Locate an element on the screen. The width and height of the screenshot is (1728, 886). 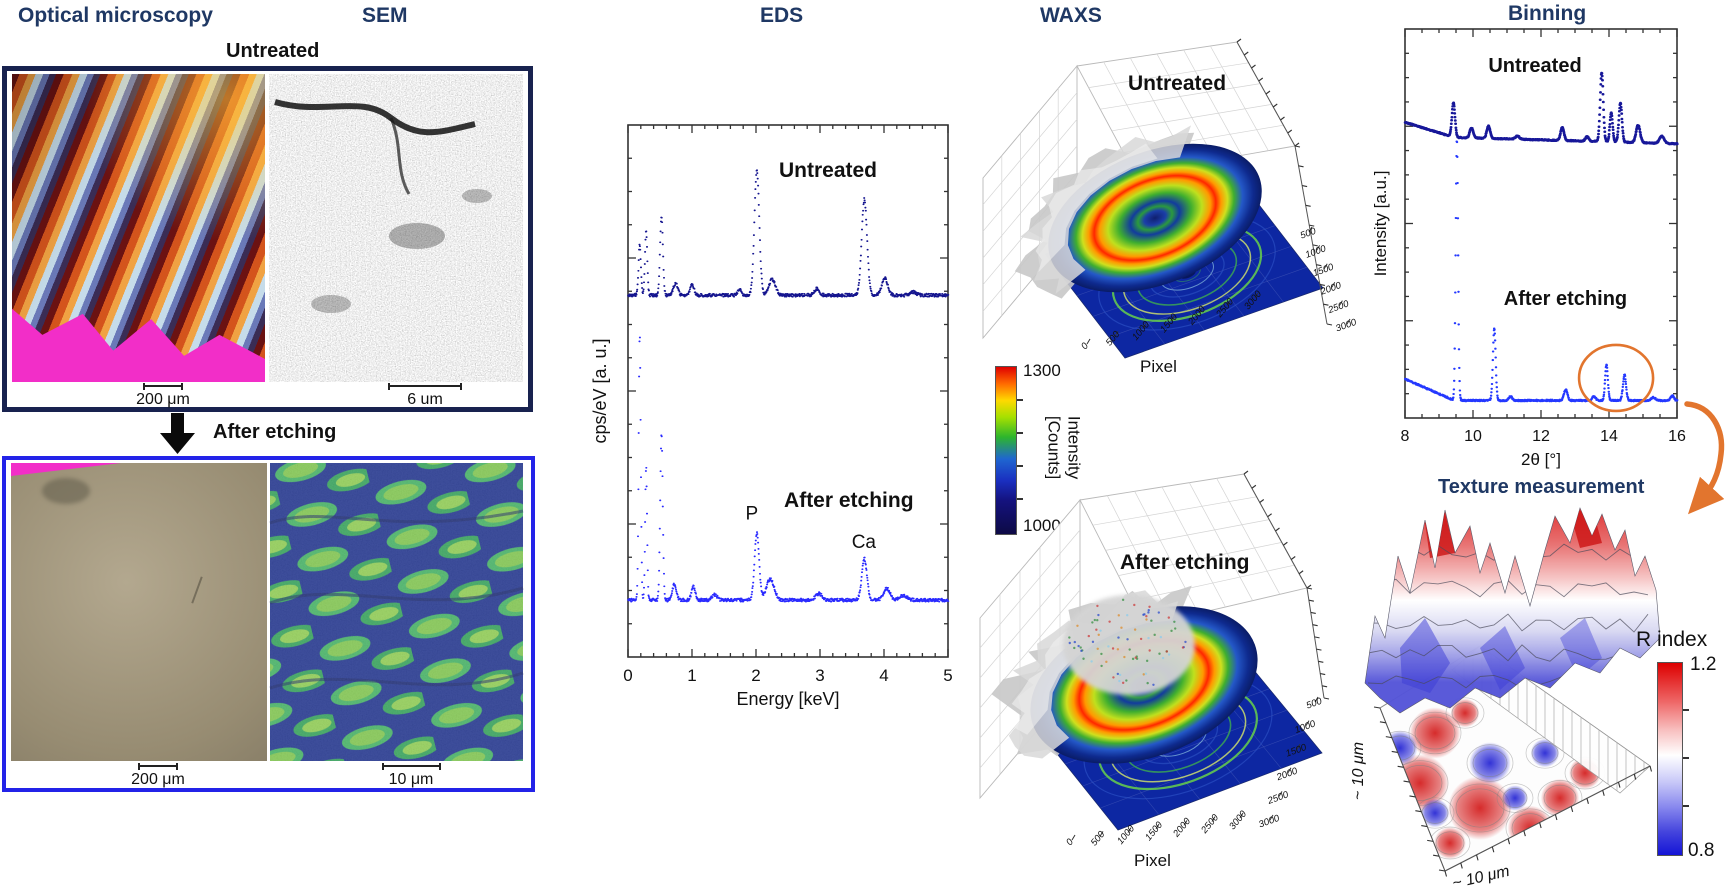
title-binning: Binning is located at coordinates (1547, 13).